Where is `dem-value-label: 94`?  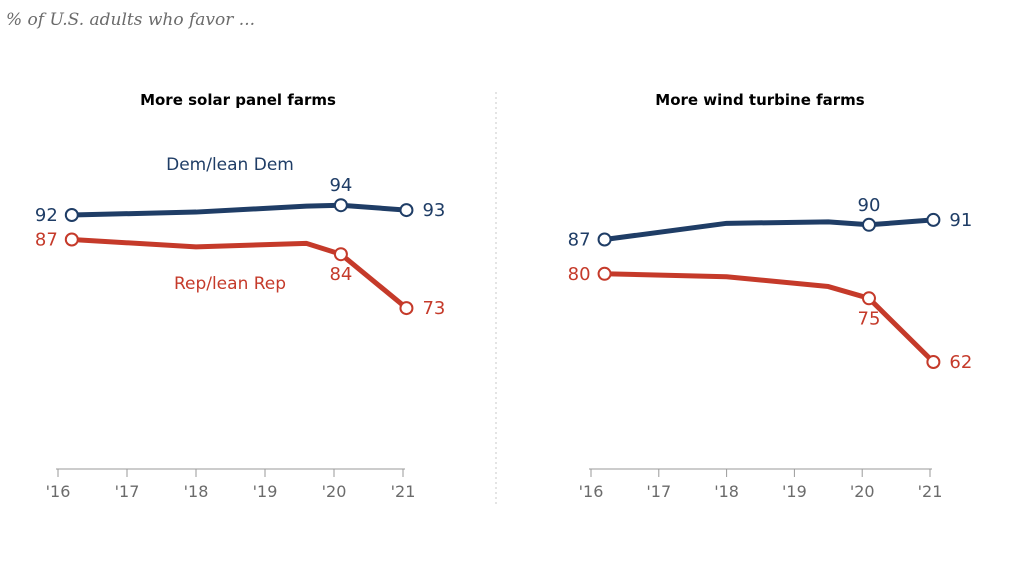 dem-value-label: 94 is located at coordinates (340, 185).